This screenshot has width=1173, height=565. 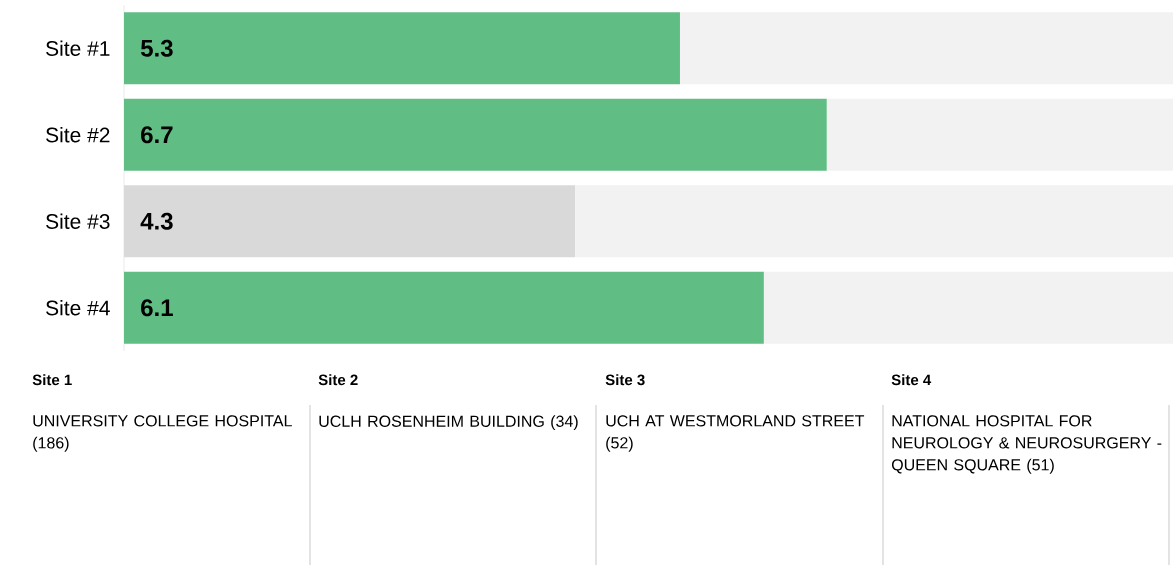 What do you see at coordinates (162, 433) in the screenshot?
I see `text: UNIVERSITY COLLEGE HOSPITAL (186)` at bounding box center [162, 433].